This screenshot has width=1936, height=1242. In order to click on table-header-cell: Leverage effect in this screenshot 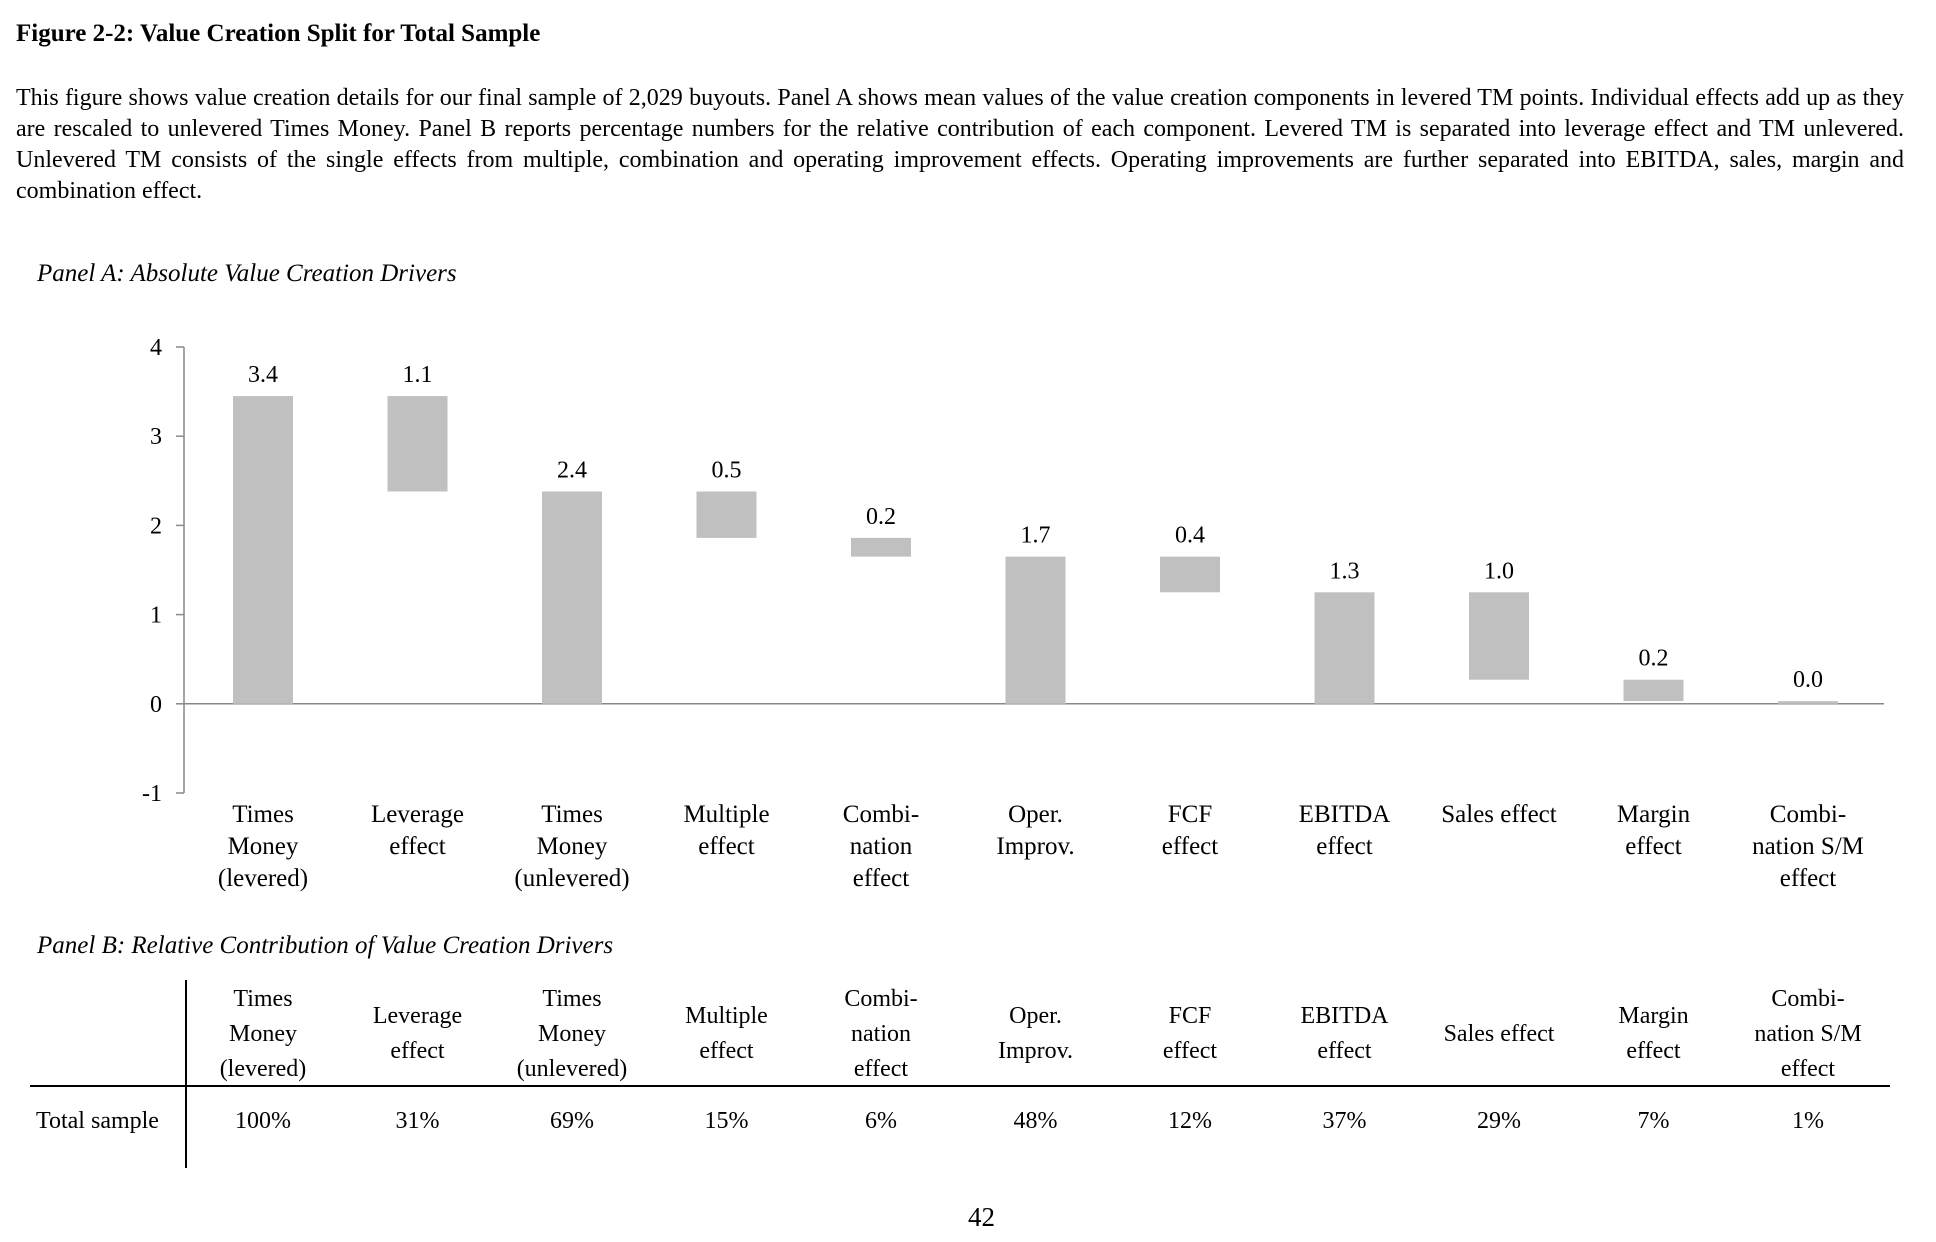, I will do `click(418, 1034)`.